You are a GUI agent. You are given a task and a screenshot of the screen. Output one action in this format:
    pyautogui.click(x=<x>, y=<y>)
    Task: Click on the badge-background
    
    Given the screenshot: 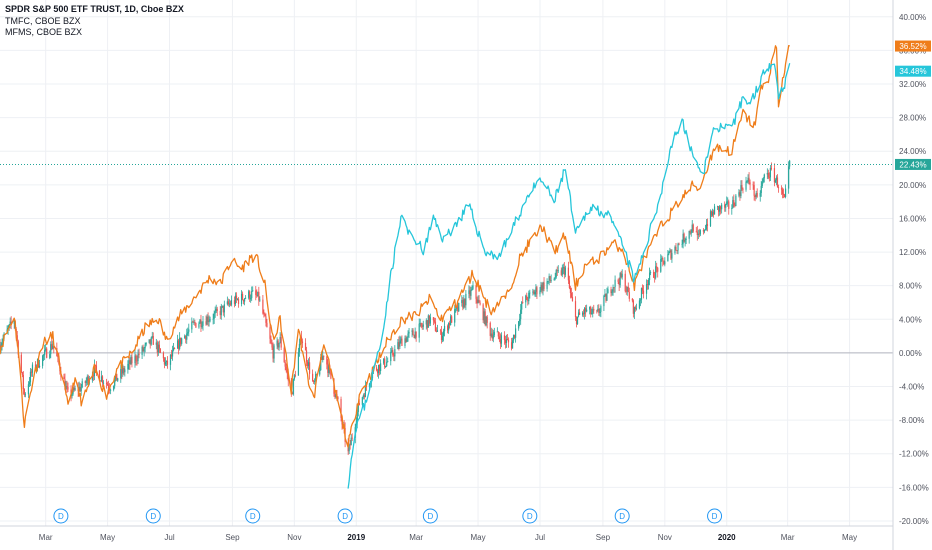 What is the action you would take?
    pyautogui.click(x=913, y=46)
    